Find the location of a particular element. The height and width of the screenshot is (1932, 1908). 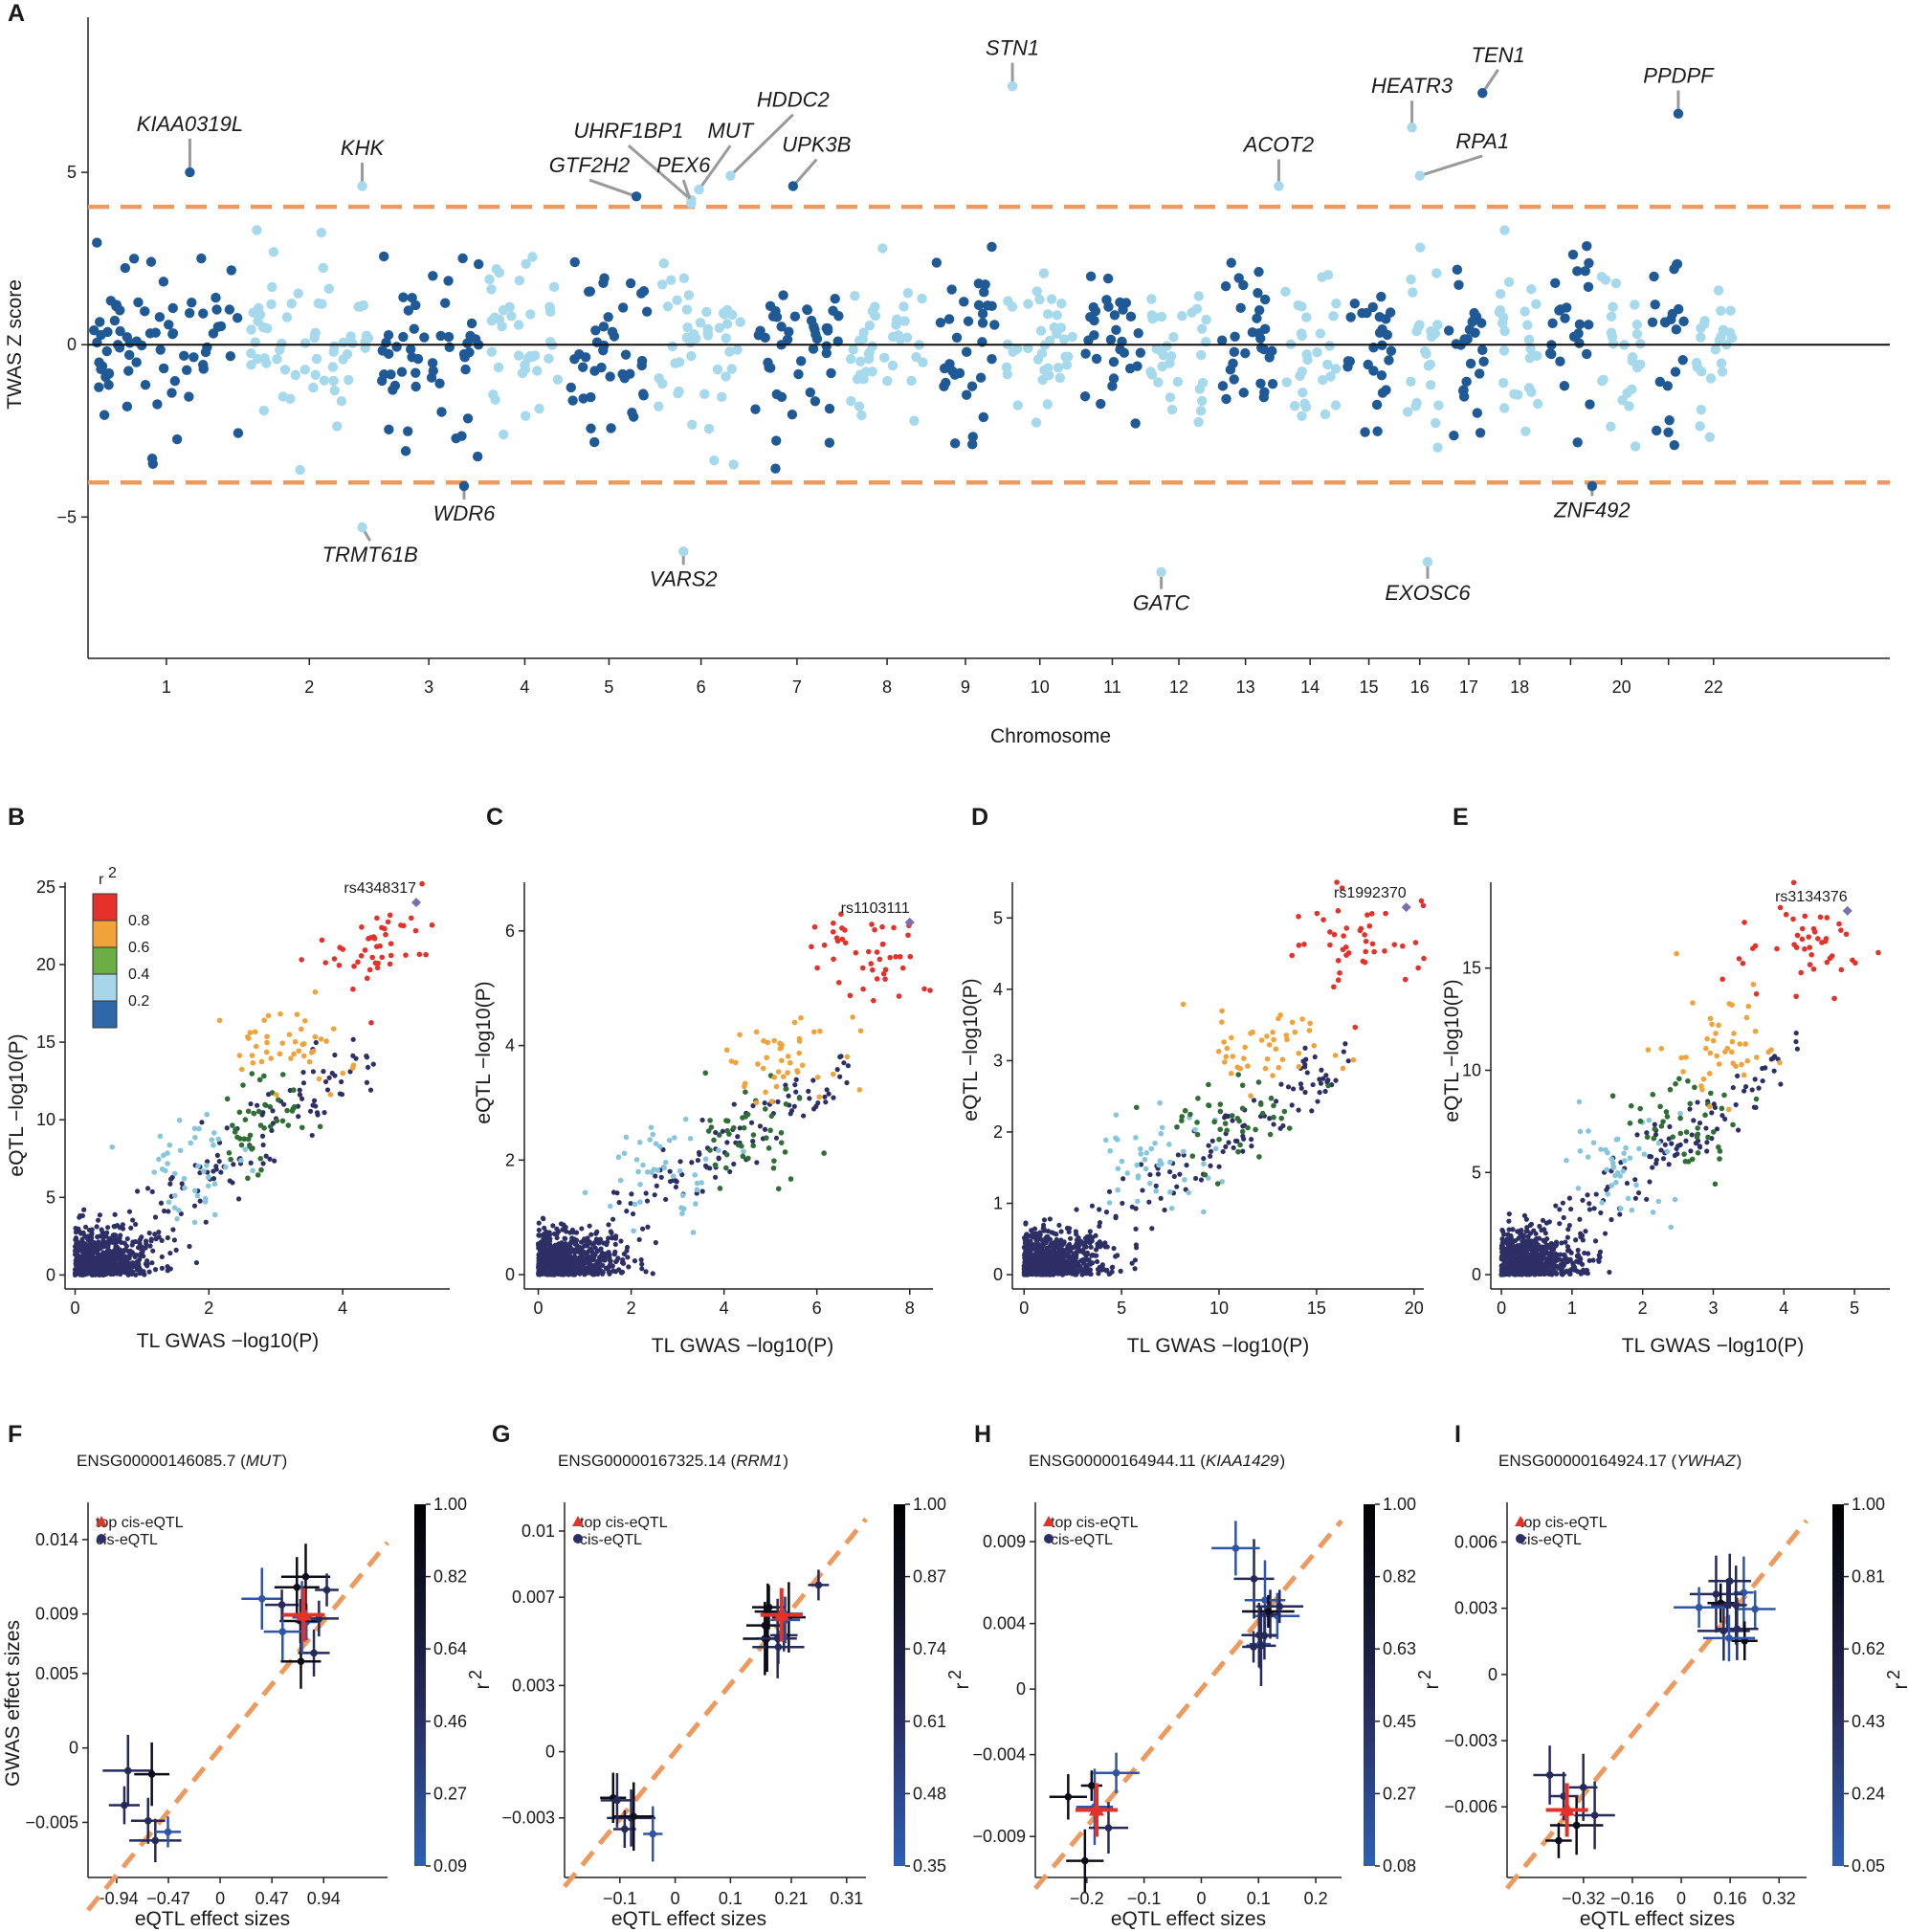

panel-e-ytick-label: 0 is located at coordinates (1476, 1274).